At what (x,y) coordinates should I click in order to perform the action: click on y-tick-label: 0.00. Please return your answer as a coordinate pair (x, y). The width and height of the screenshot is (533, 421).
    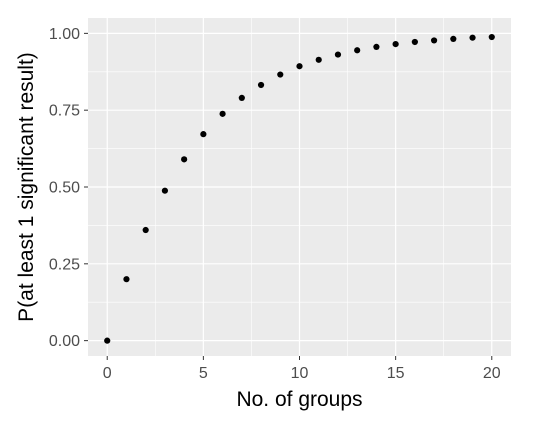
    Looking at the image, I should click on (64, 341).